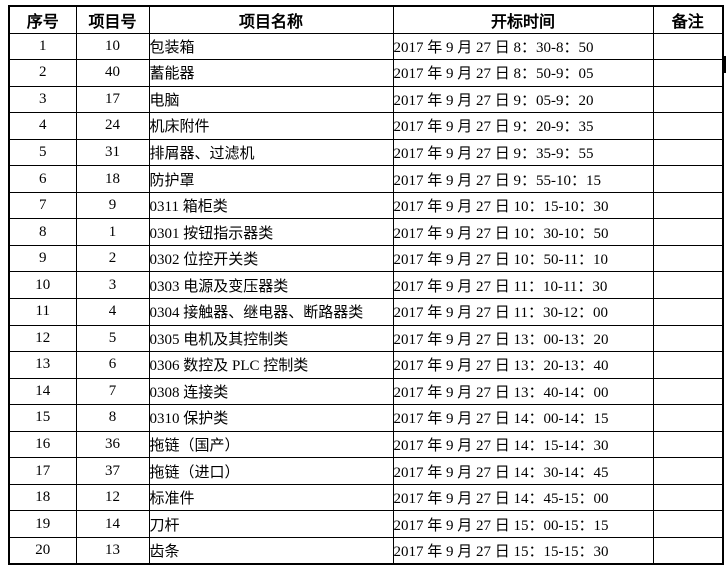 This screenshot has width=726, height=565. Describe the element at coordinates (271, 444) in the screenshot. I see `cell-name: 拖链（国产）` at that location.